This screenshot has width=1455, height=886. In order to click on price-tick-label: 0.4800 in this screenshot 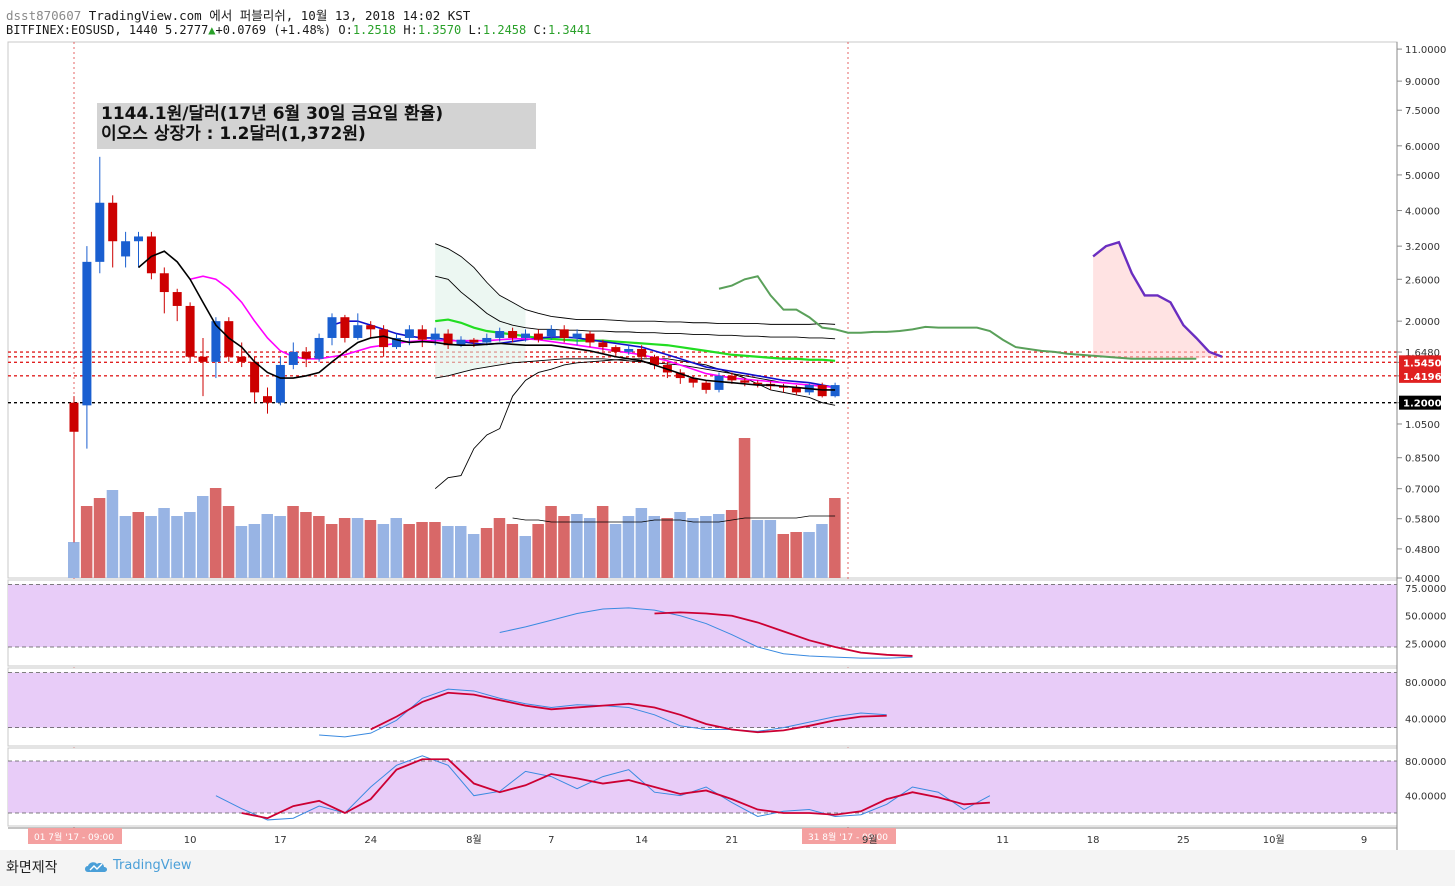, I will do `click(1422, 550)`.